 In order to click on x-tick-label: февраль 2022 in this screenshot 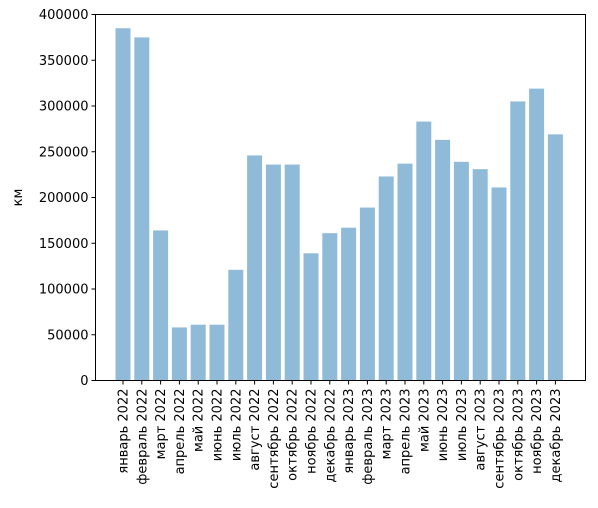, I will do `click(142, 437)`.